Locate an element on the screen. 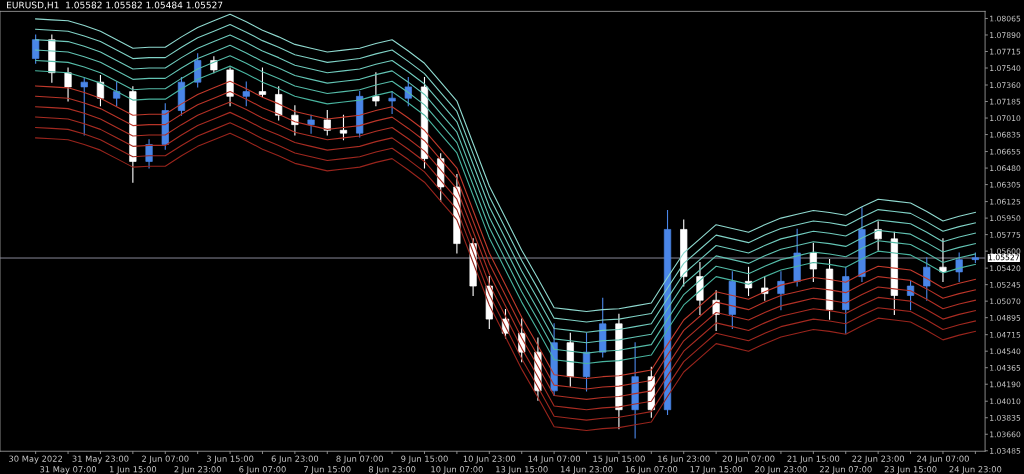 The height and width of the screenshot is (474, 1024). x-tick-label: 9 Jun 15:00 is located at coordinates (424, 459).